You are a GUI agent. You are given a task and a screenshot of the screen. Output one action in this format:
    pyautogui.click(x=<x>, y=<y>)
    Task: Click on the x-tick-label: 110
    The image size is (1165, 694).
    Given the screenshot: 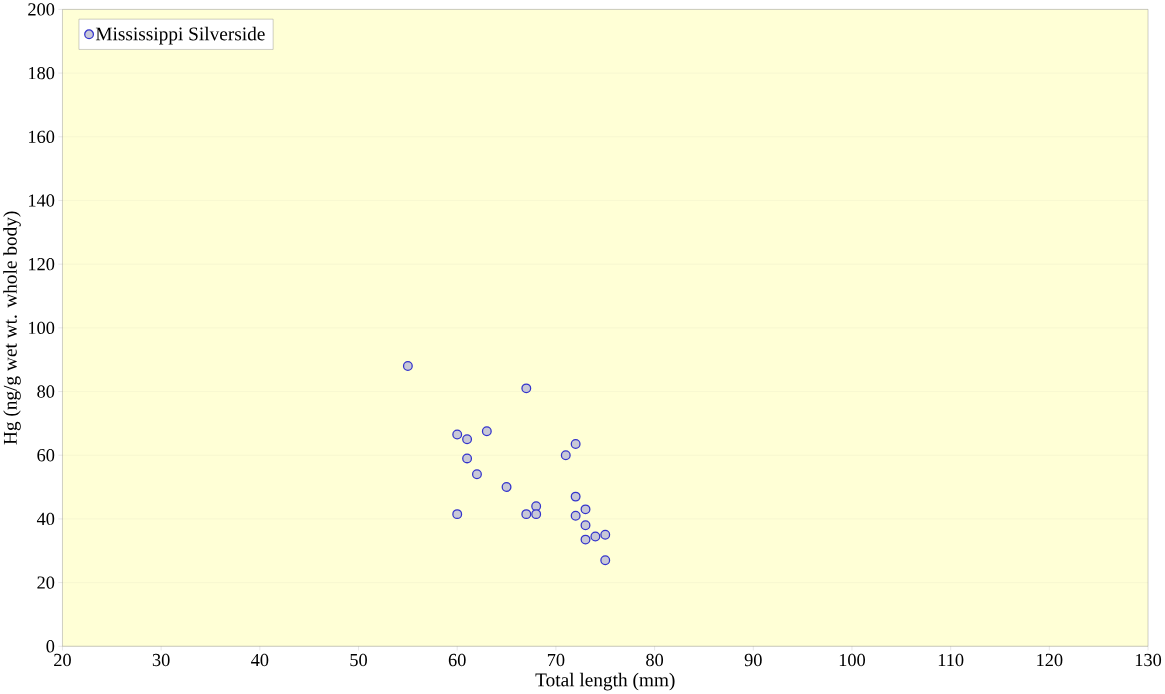 What is the action you would take?
    pyautogui.click(x=951, y=660)
    